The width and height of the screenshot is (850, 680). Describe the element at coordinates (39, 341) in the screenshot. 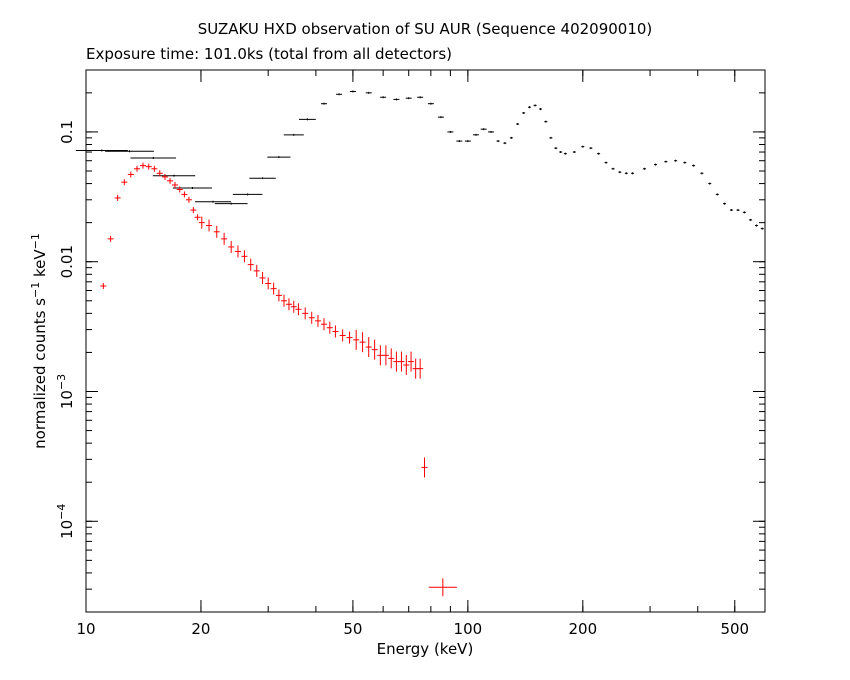

I see `y-axis-label: normalized counts s−1 keV−1` at that location.